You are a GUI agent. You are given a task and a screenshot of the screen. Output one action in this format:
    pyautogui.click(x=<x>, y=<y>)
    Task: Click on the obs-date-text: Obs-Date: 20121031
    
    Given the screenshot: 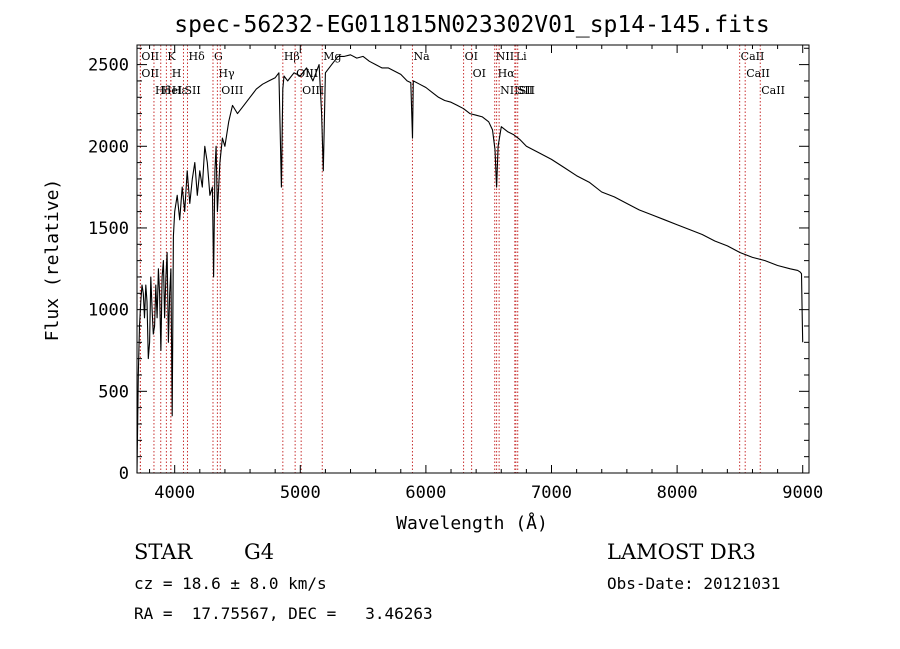 What is the action you would take?
    pyautogui.click(x=693, y=583)
    